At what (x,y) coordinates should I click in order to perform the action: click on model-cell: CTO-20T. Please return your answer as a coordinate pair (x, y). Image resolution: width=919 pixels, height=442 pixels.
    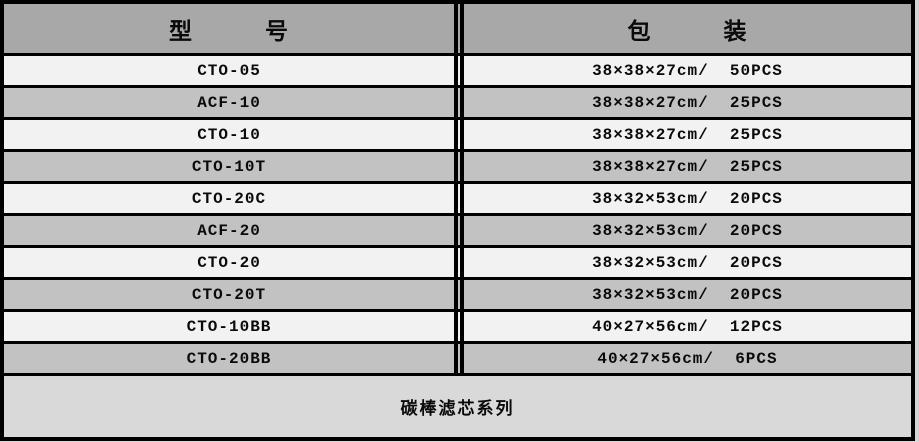
    Looking at the image, I should click on (231, 294).